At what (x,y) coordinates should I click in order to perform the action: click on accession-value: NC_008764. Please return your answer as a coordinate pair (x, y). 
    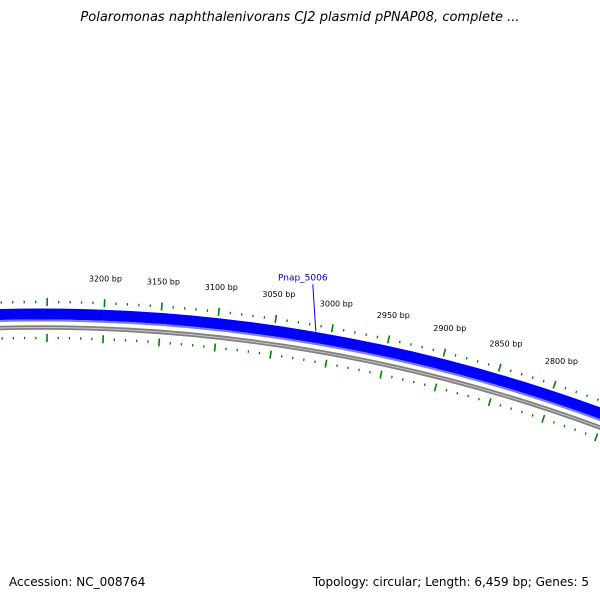
    Looking at the image, I should click on (111, 582).